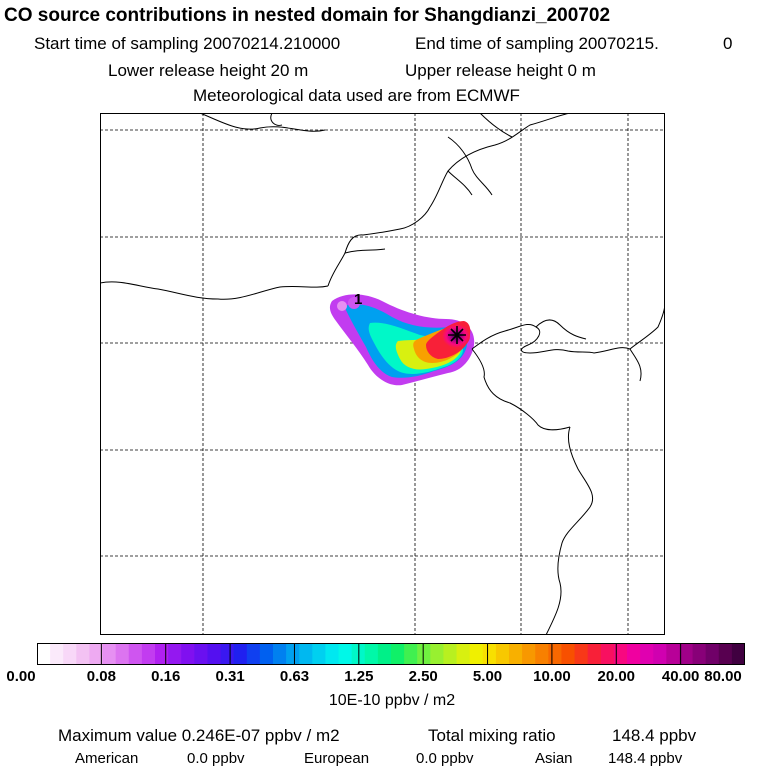 This screenshot has height=768, width=768. What do you see at coordinates (457, 335) in the screenshot?
I see `release-site-marker` at bounding box center [457, 335].